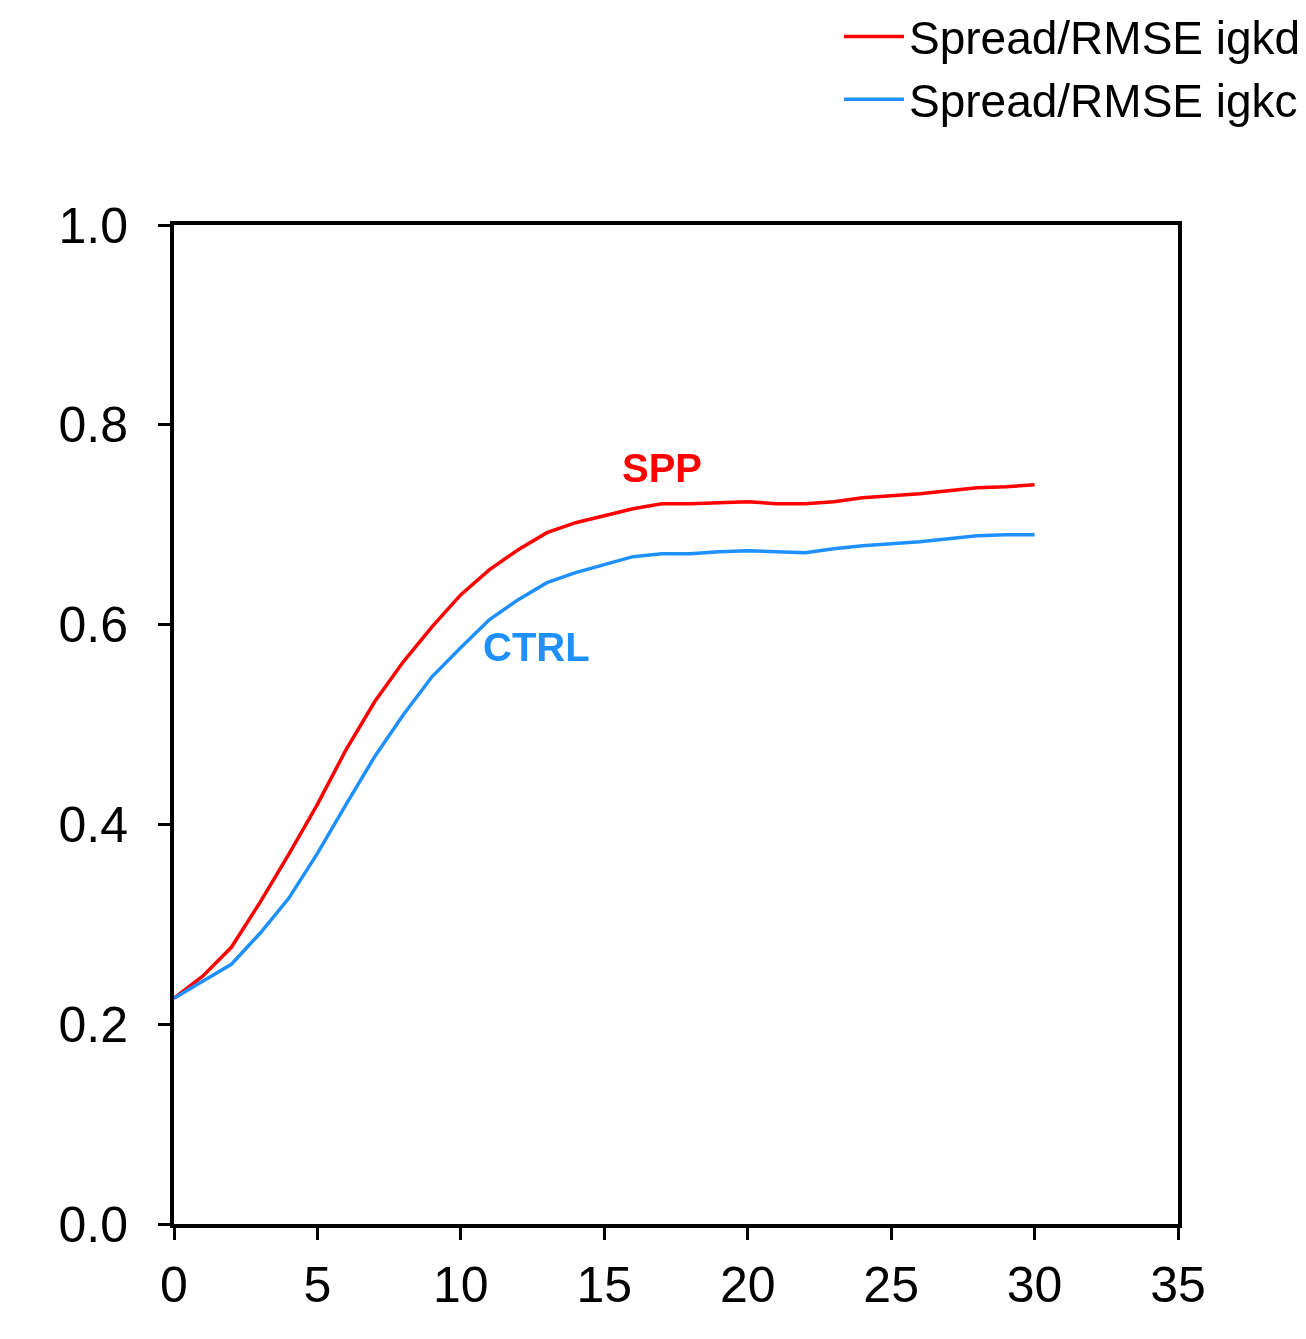  Describe the element at coordinates (662, 468) in the screenshot. I see `annotation: SPP` at that location.